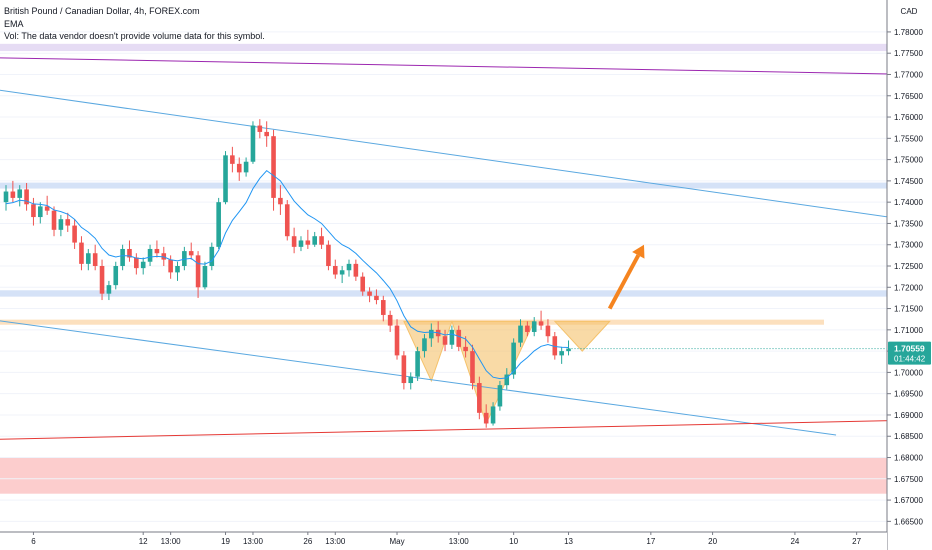 This screenshot has height=550, width=932. I want to click on price-tick-label: 1.68500, so click(908, 436).